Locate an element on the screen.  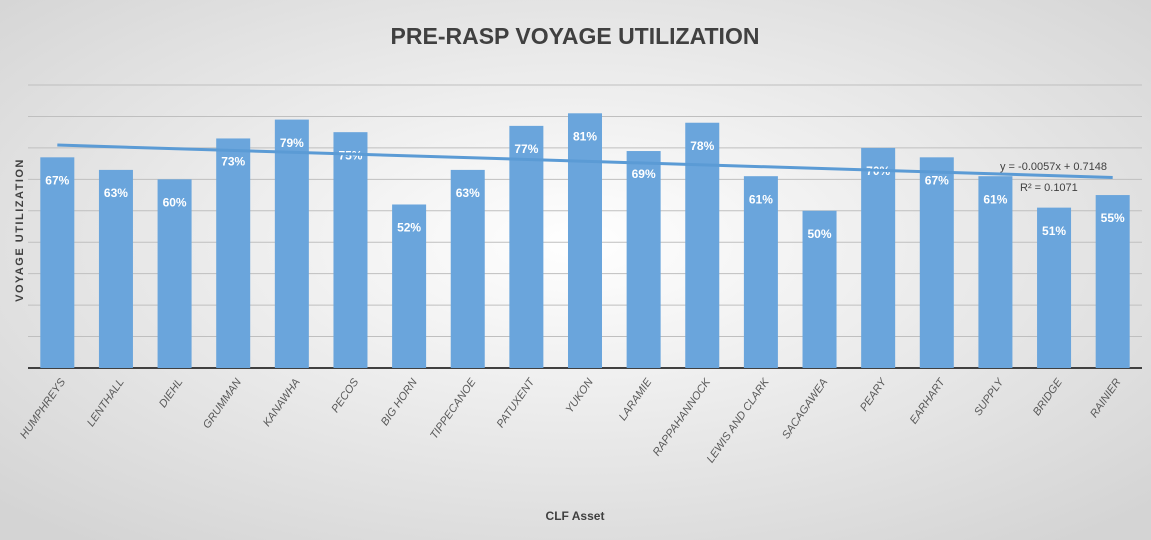
value-label: 50% is located at coordinates (820, 234).